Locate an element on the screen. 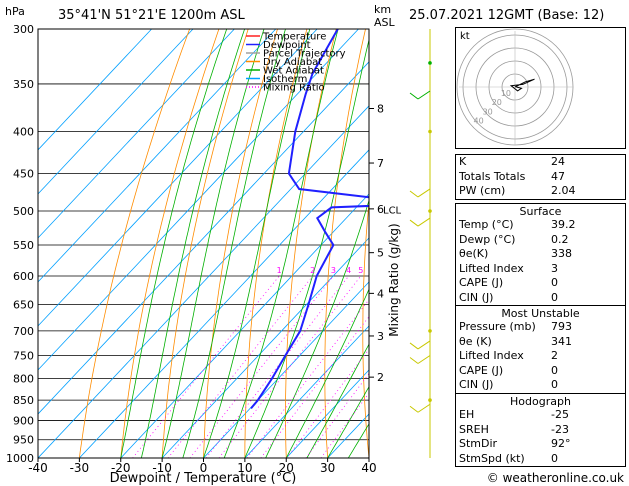 This screenshot has height=486, width=629. hodograph-table-title: Hodograph is located at coordinates (540, 401).